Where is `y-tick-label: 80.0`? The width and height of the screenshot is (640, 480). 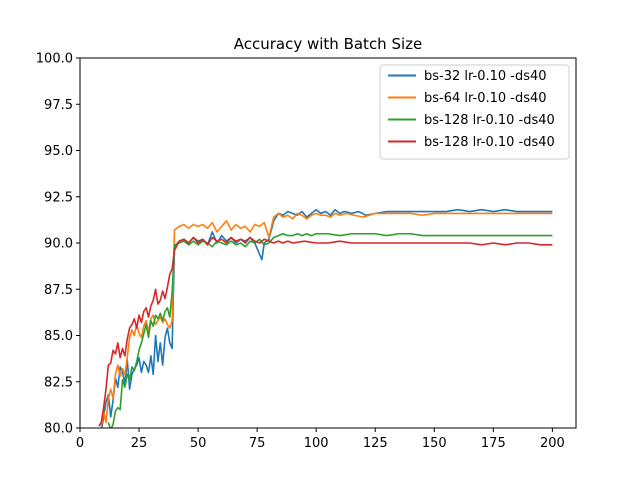
y-tick-label: 80.0 is located at coordinates (58, 429).